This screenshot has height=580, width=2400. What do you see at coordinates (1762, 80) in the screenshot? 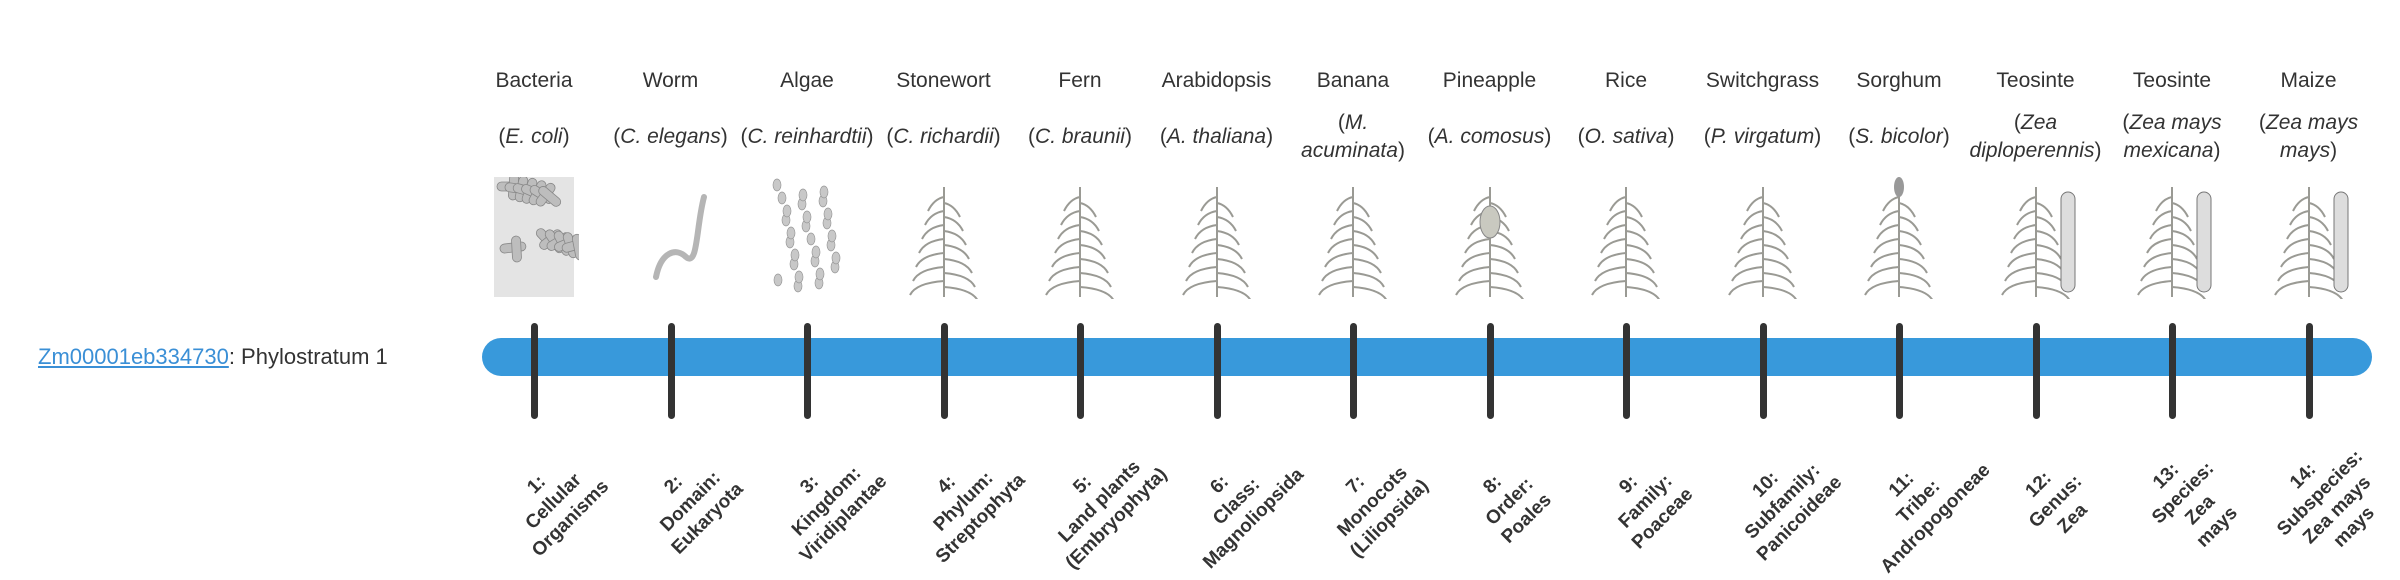
I see `common-name-label: Switchgrass` at bounding box center [1762, 80].